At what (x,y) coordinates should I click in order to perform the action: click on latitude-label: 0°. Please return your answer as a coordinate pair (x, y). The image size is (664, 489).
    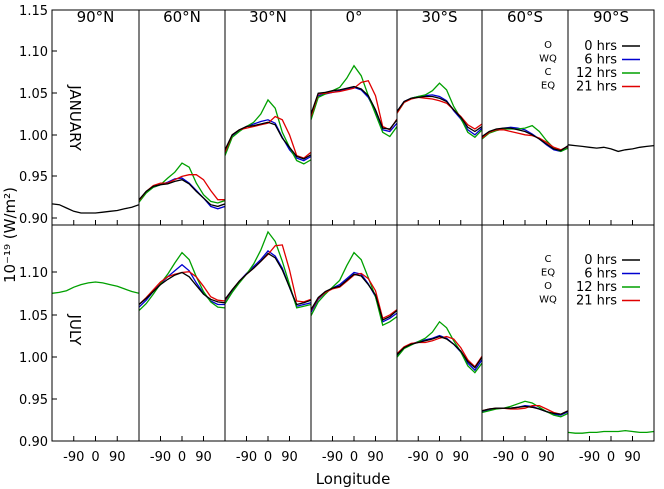
    Looking at the image, I should click on (353, 17).